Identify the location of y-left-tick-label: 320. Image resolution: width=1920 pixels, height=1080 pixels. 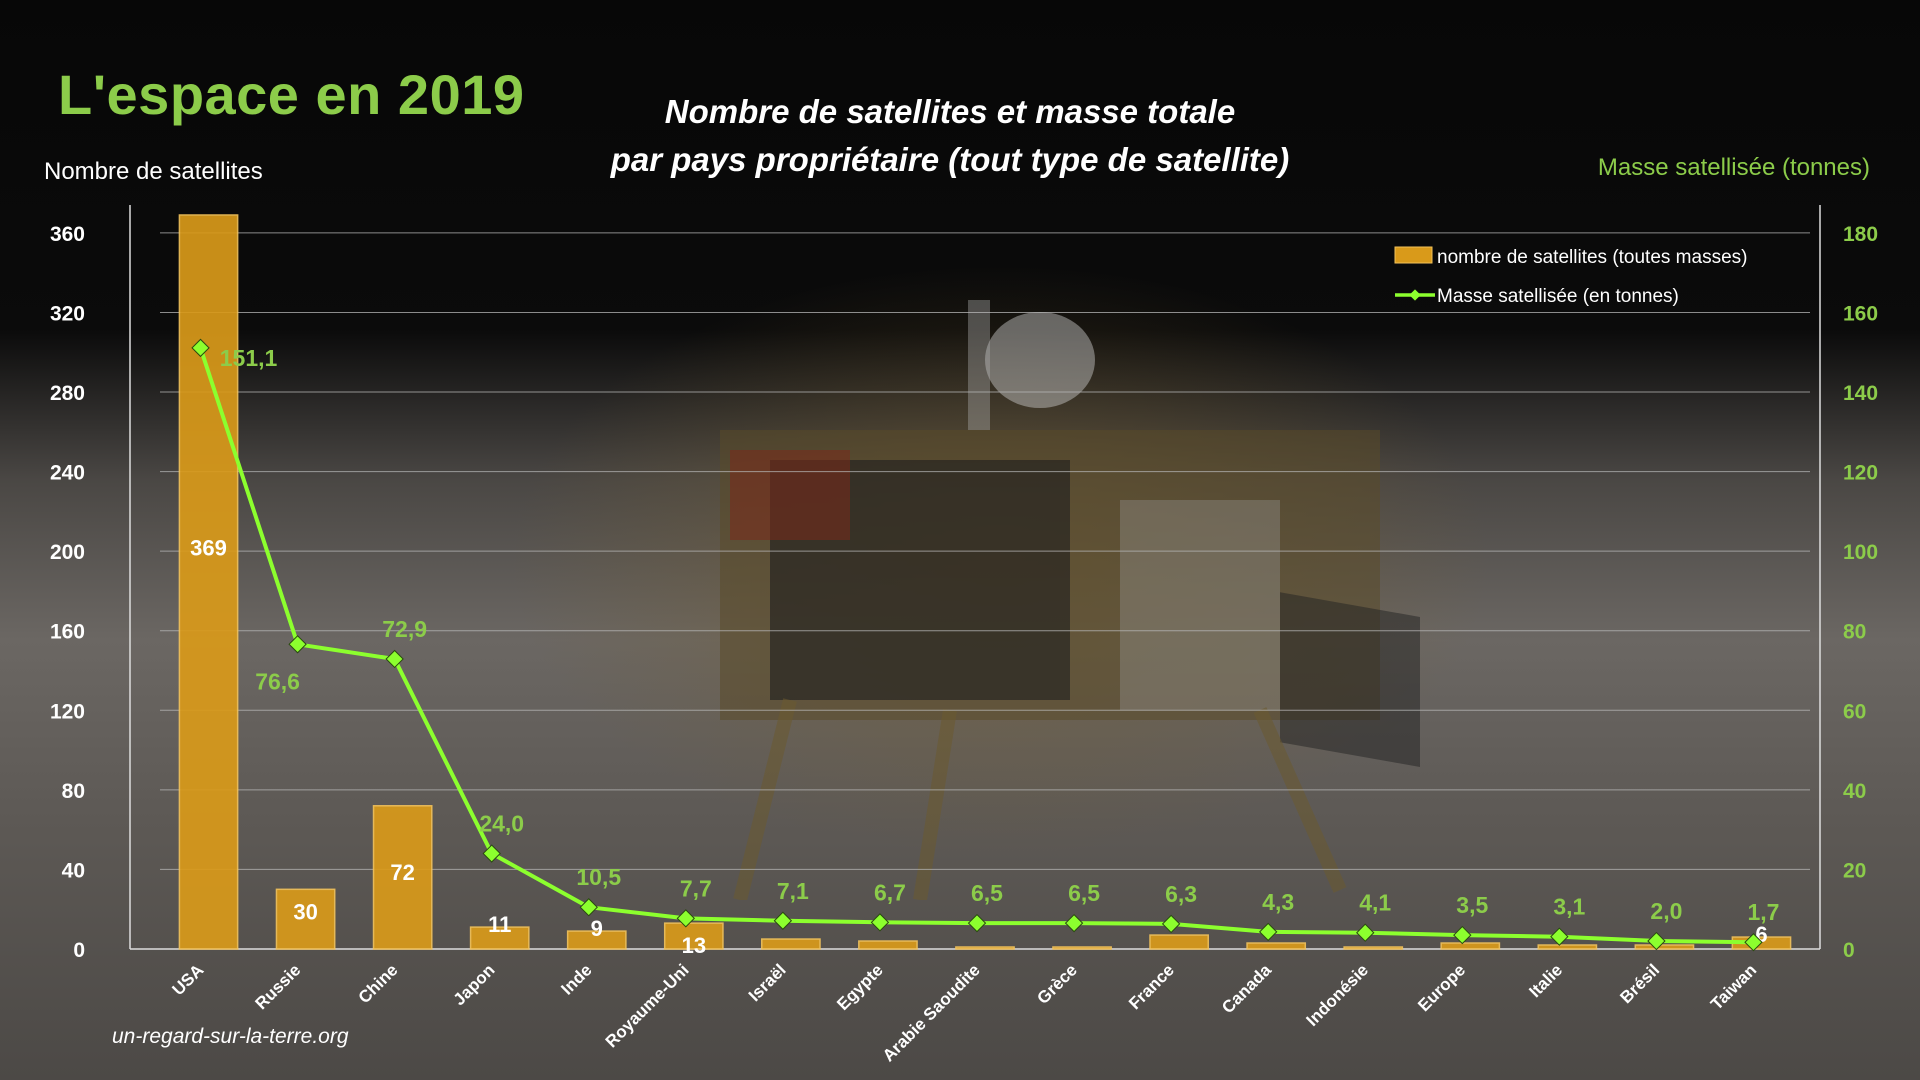
(67, 313).